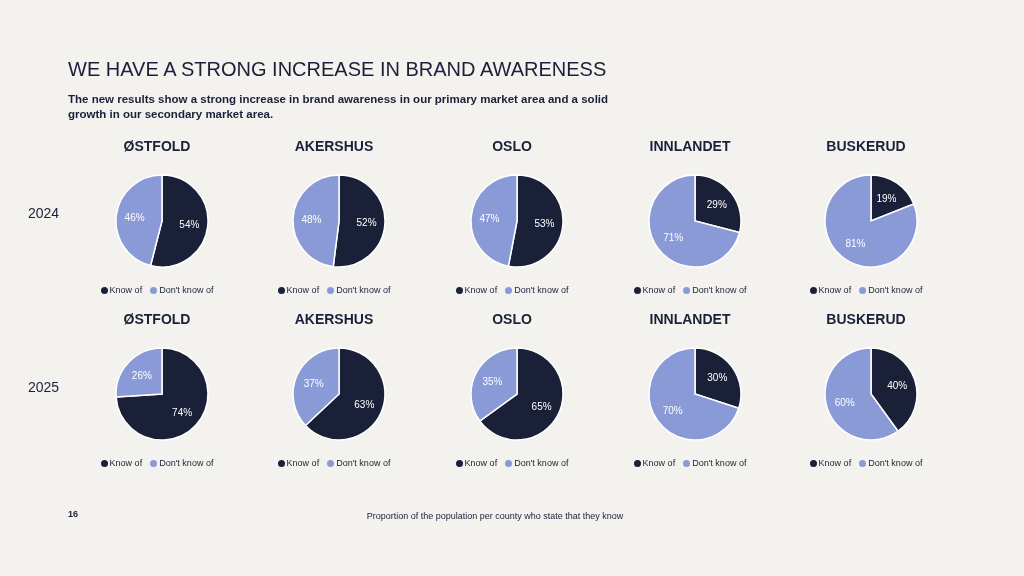 The height and width of the screenshot is (576, 1024). Describe the element at coordinates (495, 516) in the screenshot. I see `text: Proportion of the population per county who state that they know` at that location.